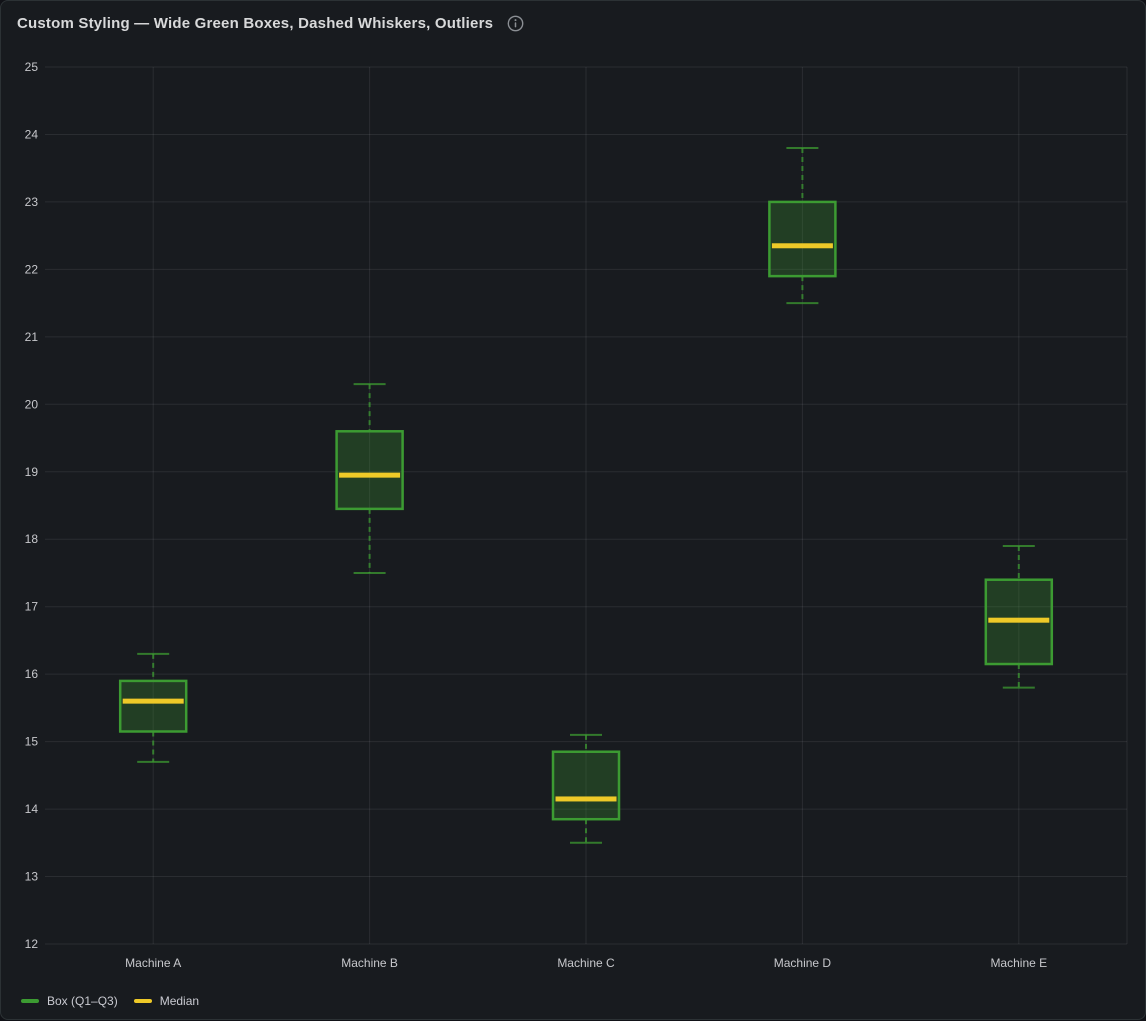  What do you see at coordinates (153, 963) in the screenshot?
I see `x-tick-label: Machine A` at bounding box center [153, 963].